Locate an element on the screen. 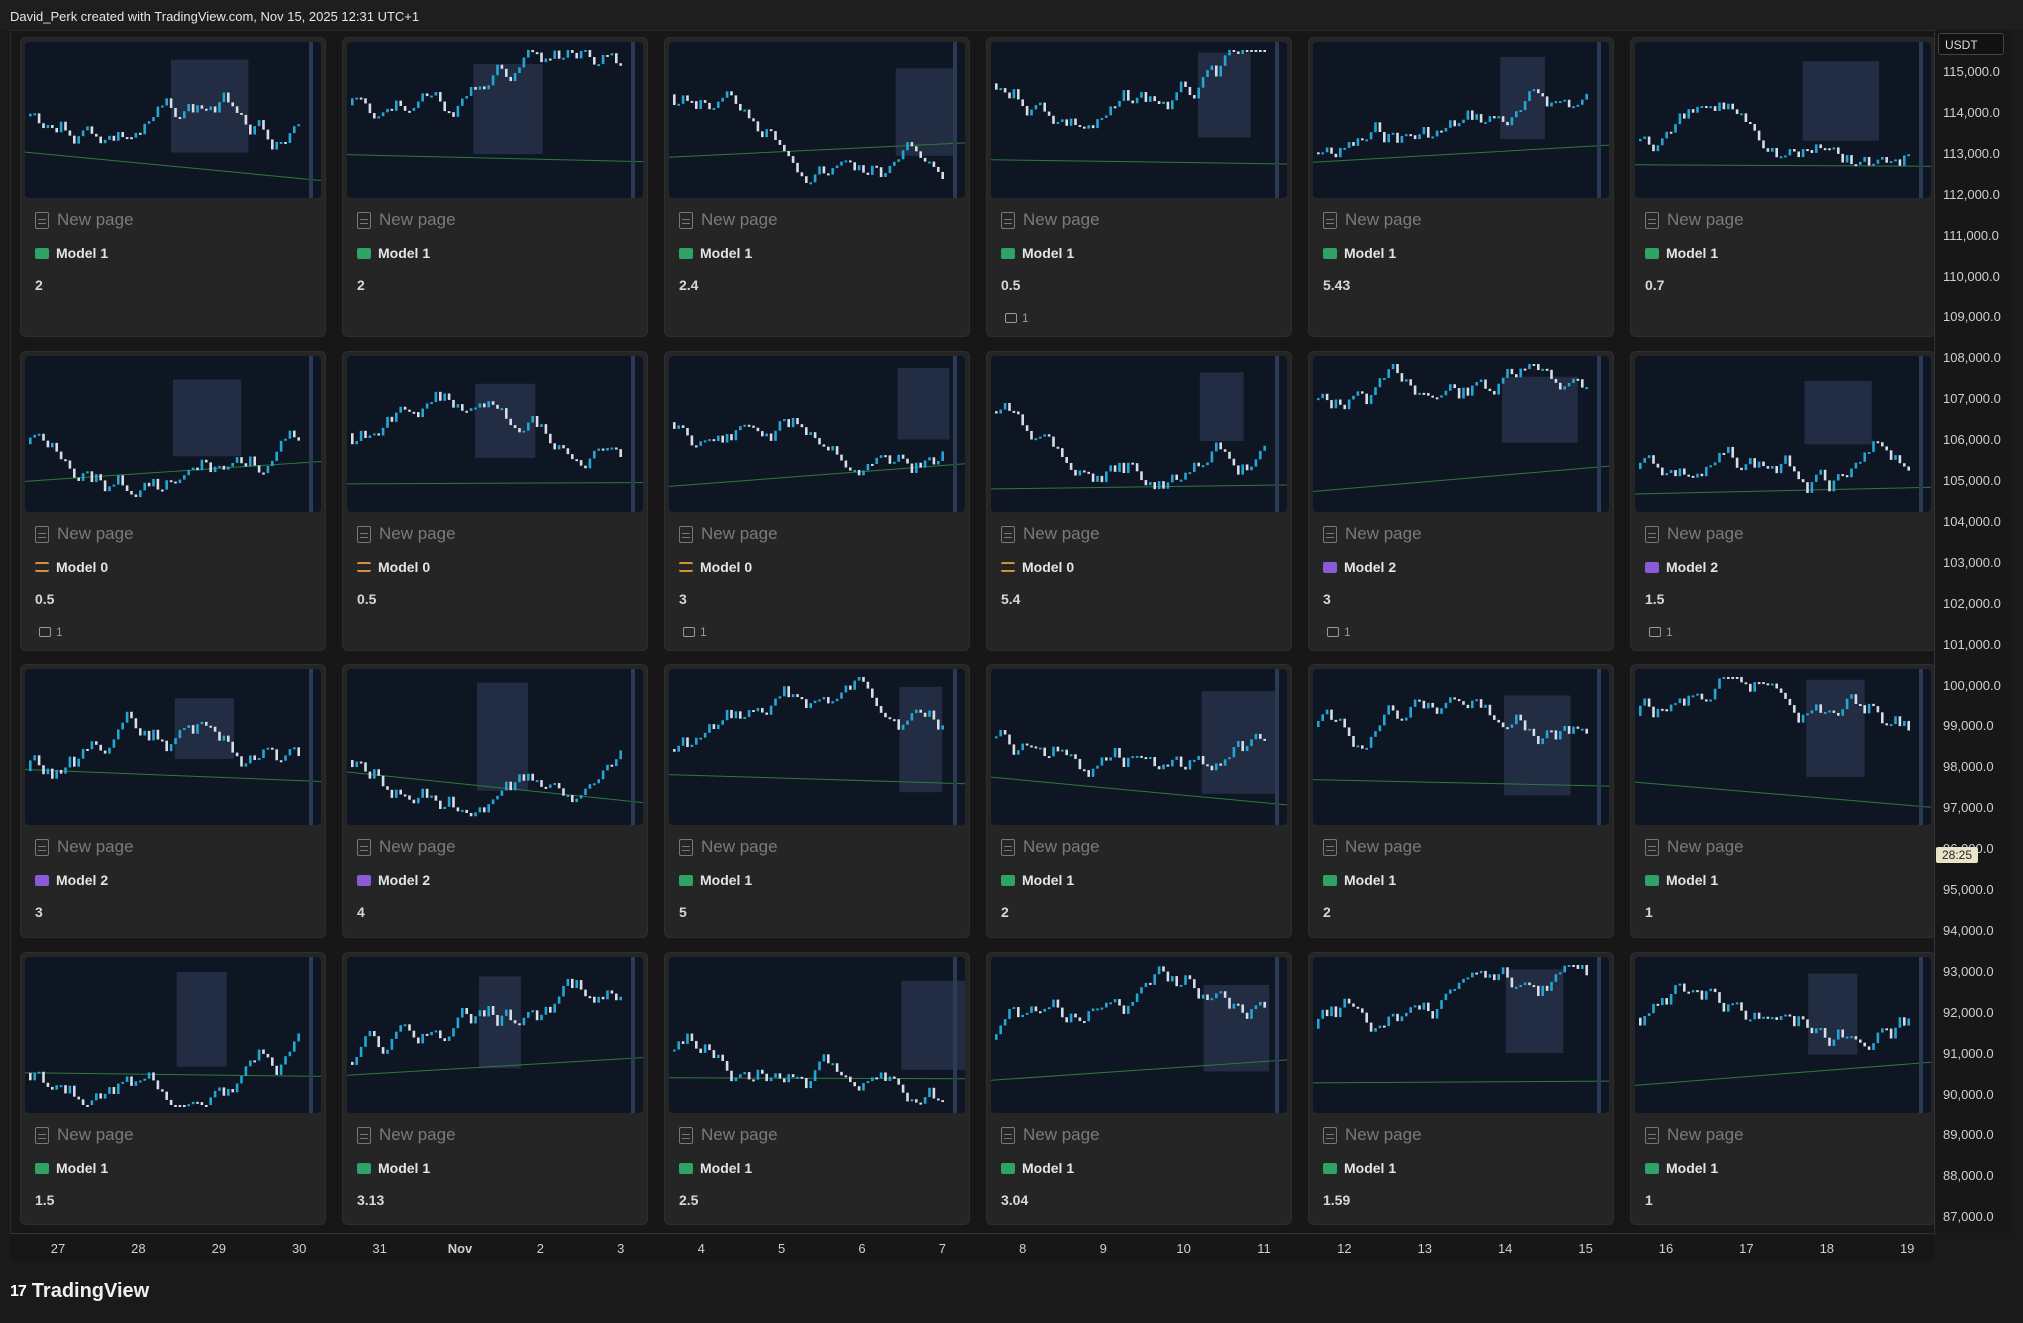  model-tag-label: Model 0 is located at coordinates (1048, 567).